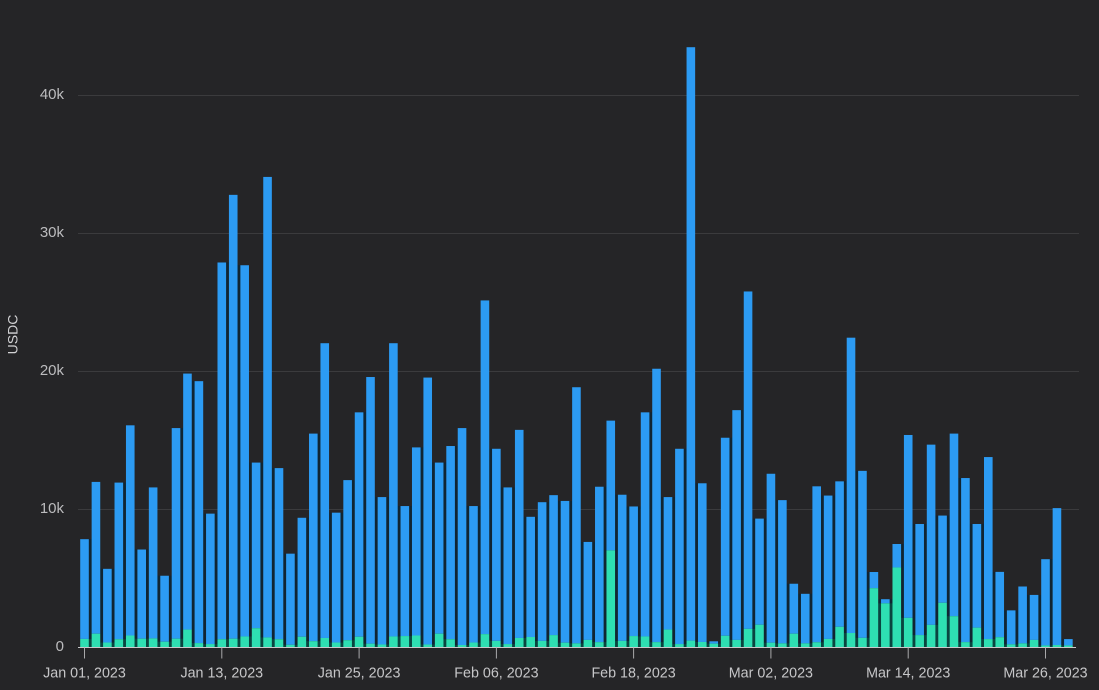 The image size is (1099, 690). Describe the element at coordinates (60, 646) in the screenshot. I see `svg-text: 0` at that location.